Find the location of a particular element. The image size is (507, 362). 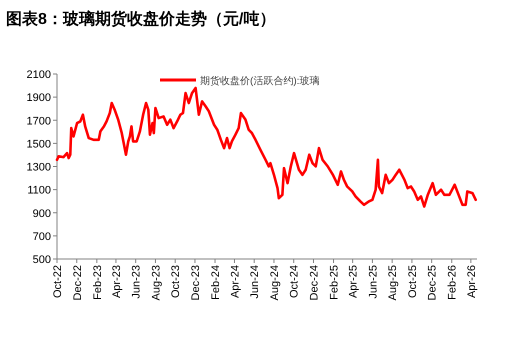

x-tick-label: Apr-23 is located at coordinates (116, 281).